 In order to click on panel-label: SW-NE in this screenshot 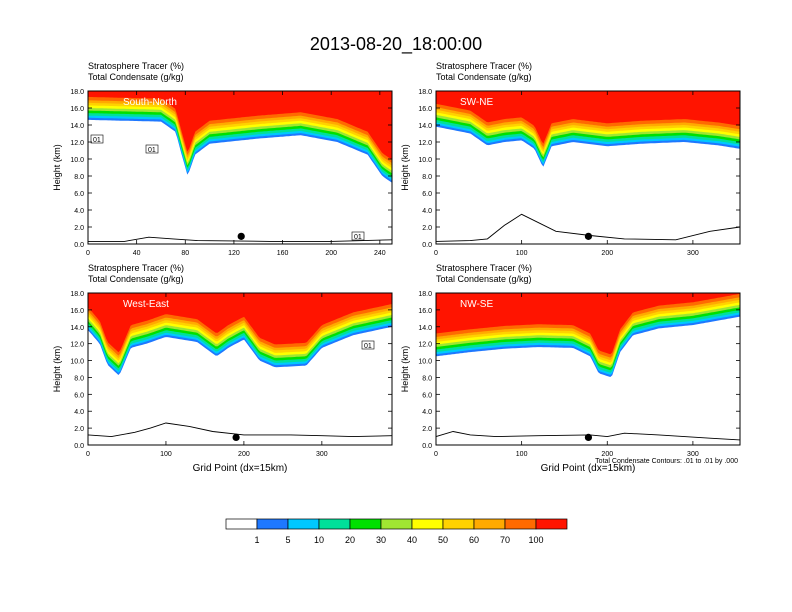, I will do `click(476, 102)`.